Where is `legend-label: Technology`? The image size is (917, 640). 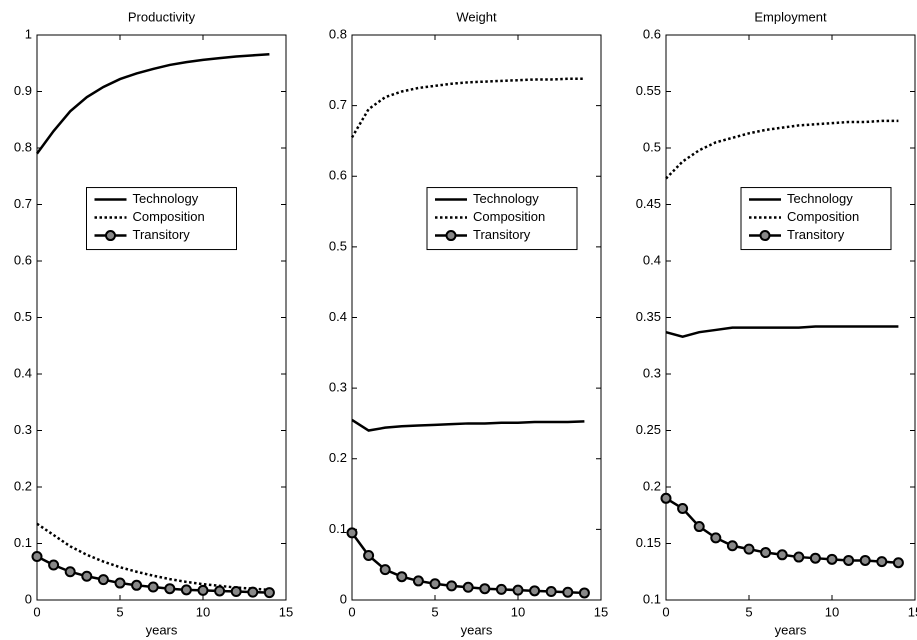 legend-label: Technology is located at coordinates (820, 198).